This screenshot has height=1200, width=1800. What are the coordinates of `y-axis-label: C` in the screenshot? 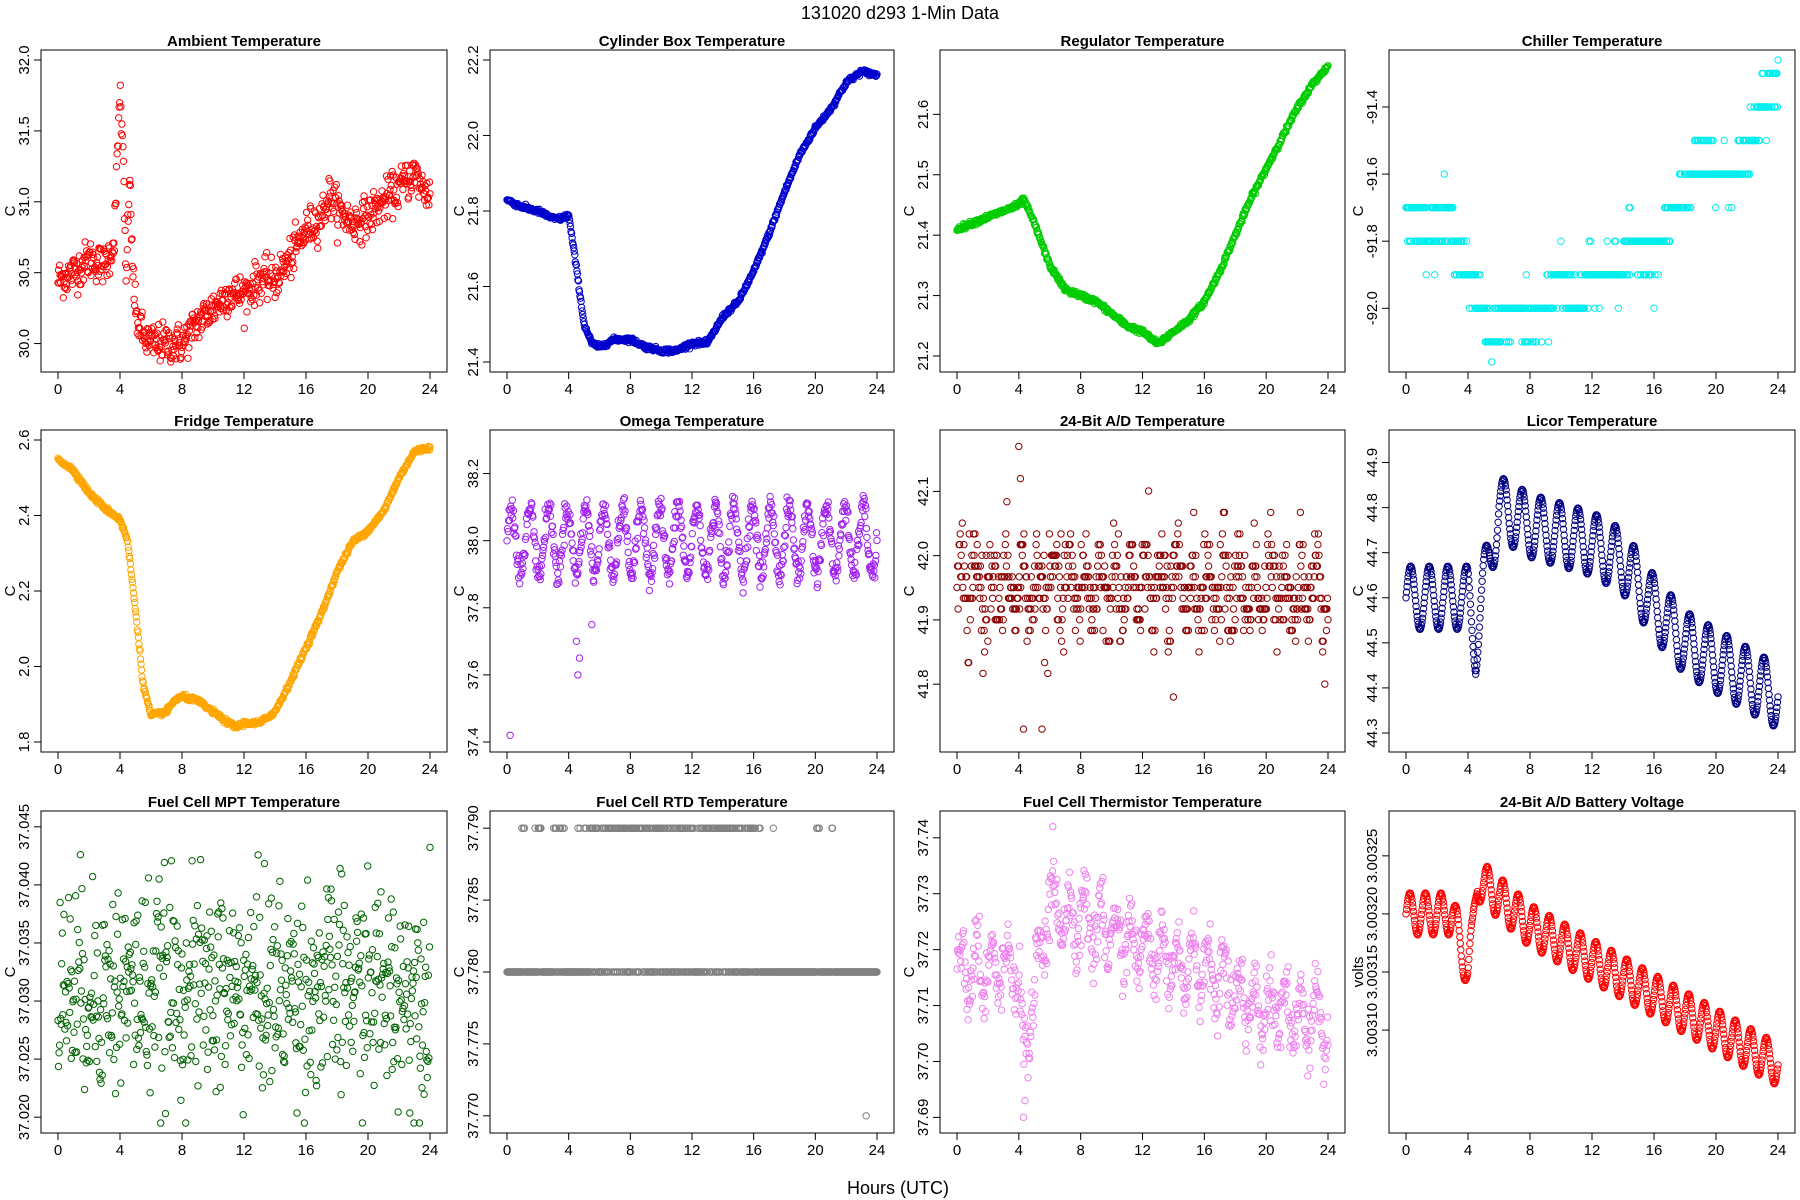 It's located at (459, 210).